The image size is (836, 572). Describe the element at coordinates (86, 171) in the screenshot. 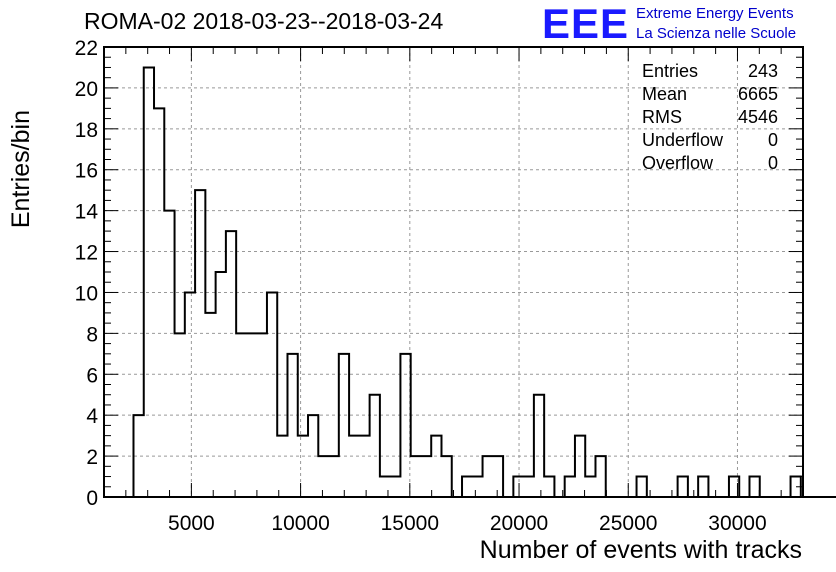

I see `y-tick-label: 16` at that location.